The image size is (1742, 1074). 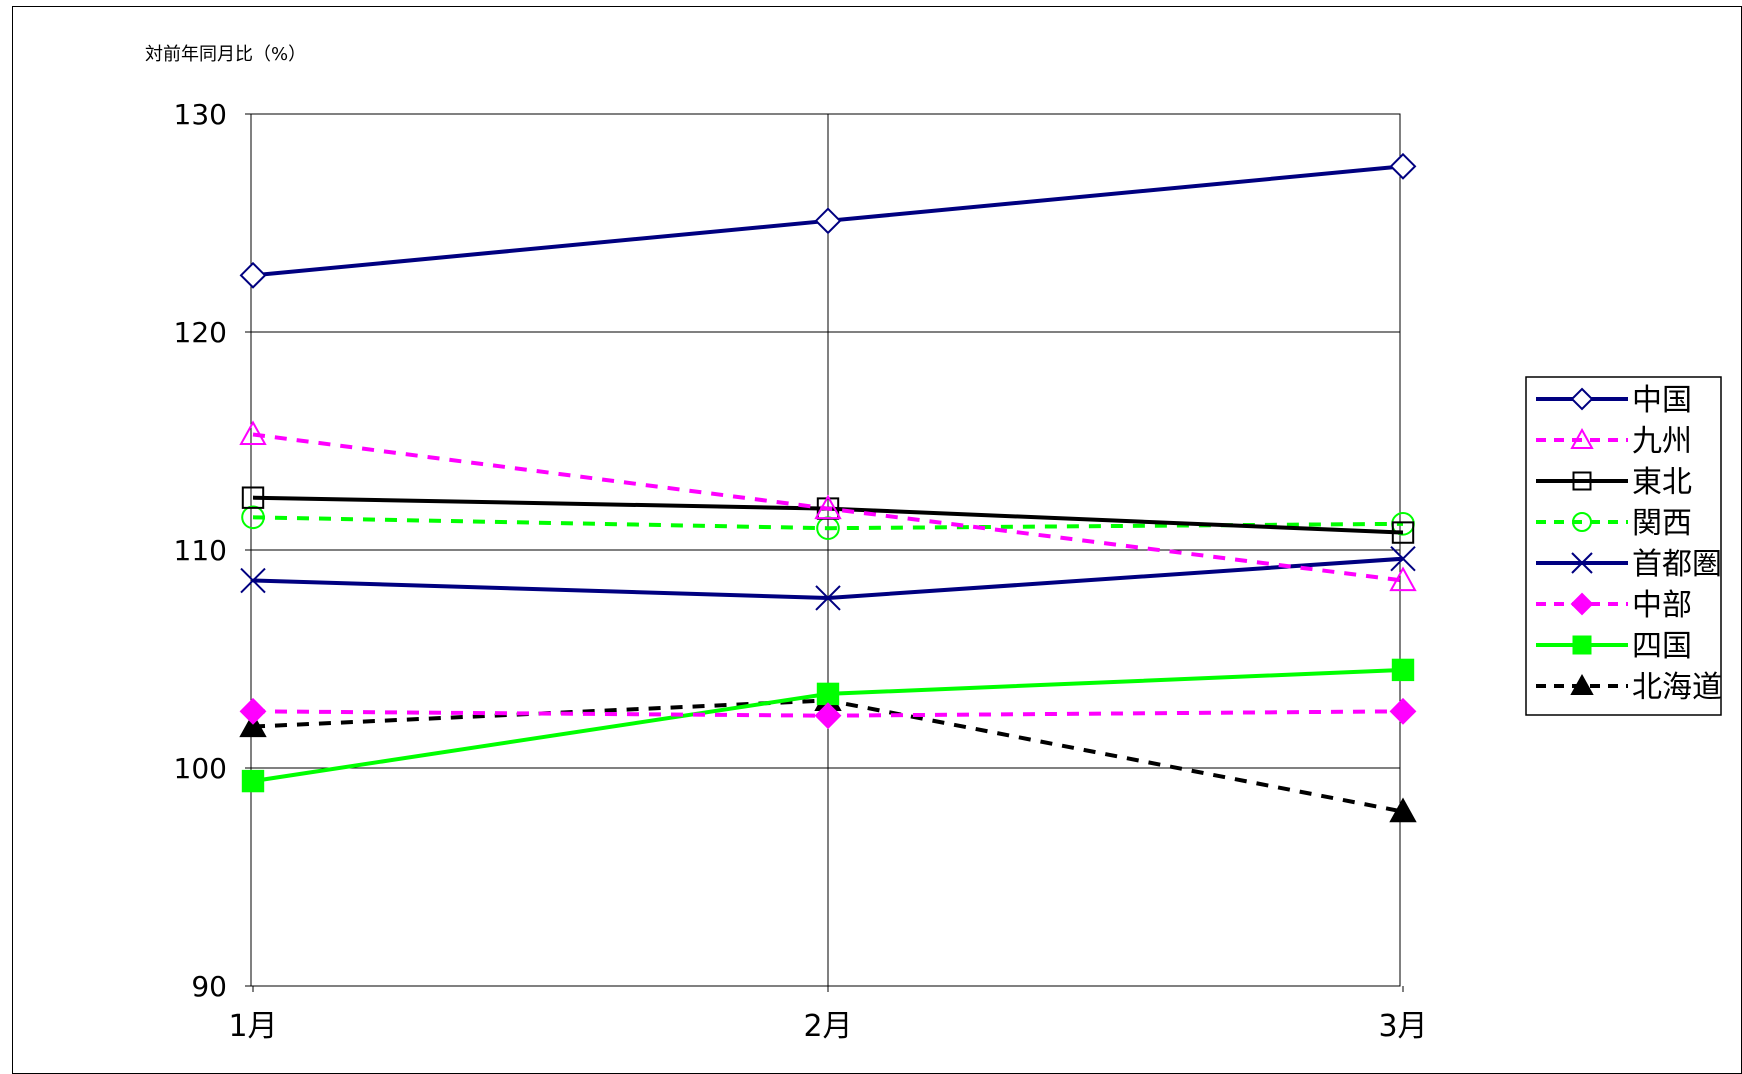 I want to click on y-tick-label: 90, so click(x=209, y=986).